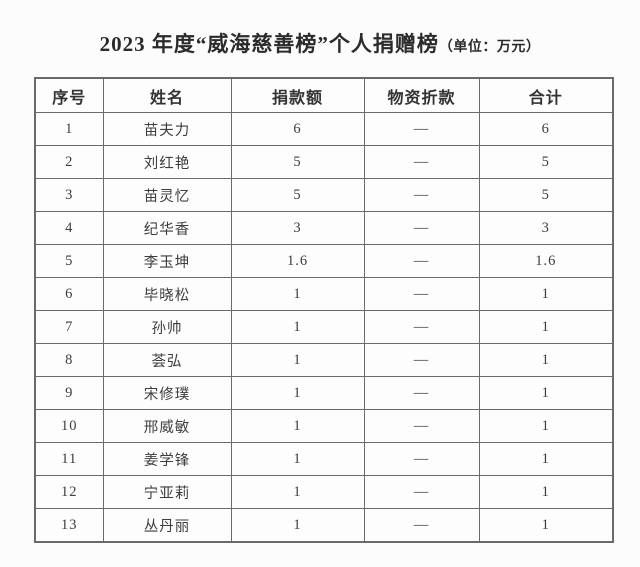 The width and height of the screenshot is (640, 567). I want to click on table-row: 3 苗灵忆 5—5, so click(324, 195).